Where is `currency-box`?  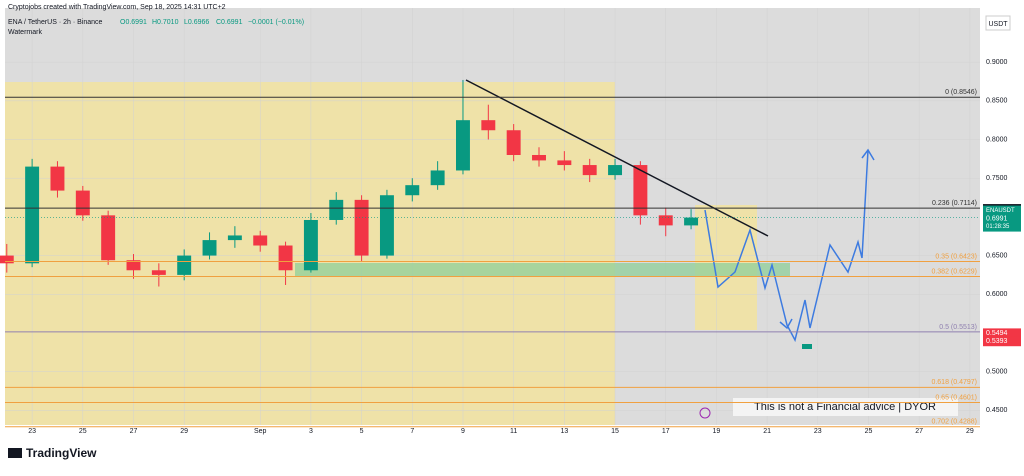 currency-box is located at coordinates (998, 23).